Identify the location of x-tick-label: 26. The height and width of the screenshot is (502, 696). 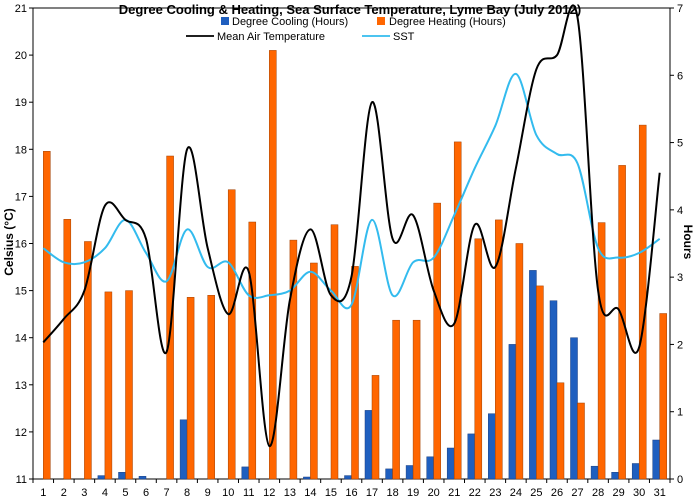
(557, 493).